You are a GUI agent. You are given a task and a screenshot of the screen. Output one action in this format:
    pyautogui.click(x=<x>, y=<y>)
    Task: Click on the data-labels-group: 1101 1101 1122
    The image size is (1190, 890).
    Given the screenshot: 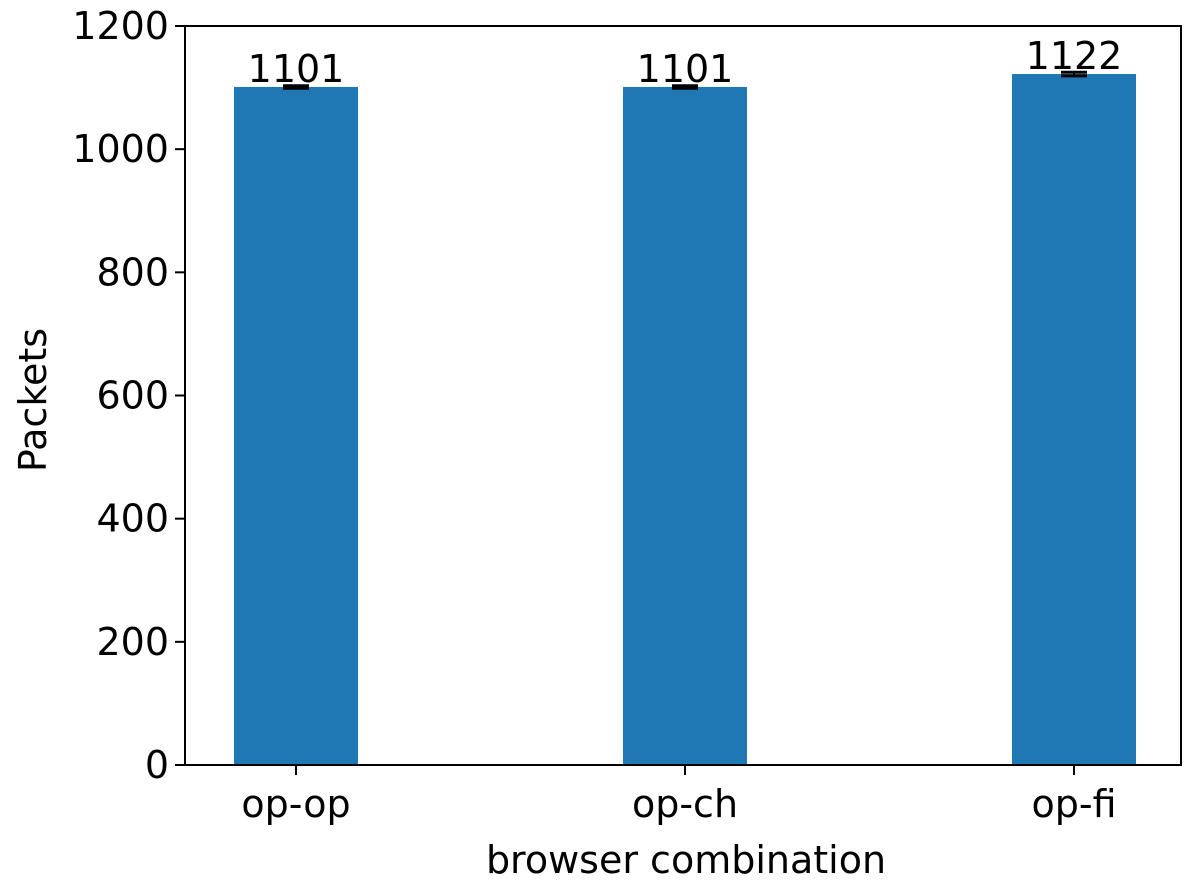 What is the action you would take?
    pyautogui.click(x=685, y=62)
    